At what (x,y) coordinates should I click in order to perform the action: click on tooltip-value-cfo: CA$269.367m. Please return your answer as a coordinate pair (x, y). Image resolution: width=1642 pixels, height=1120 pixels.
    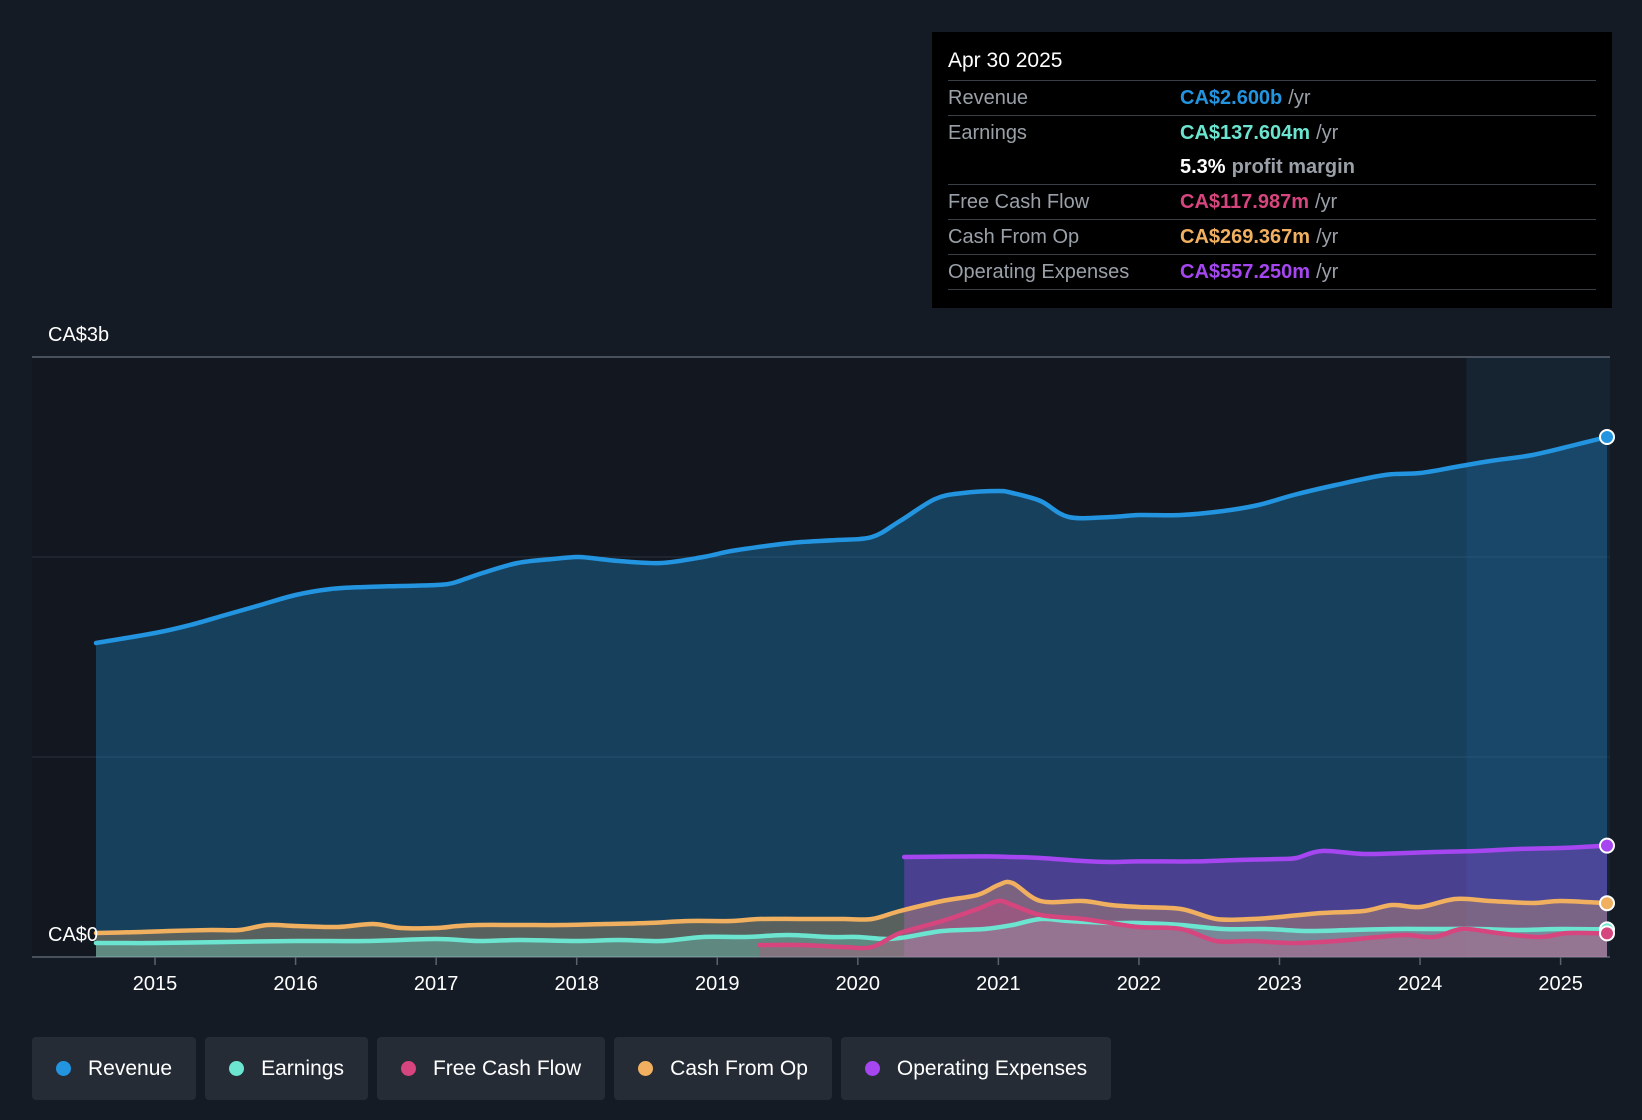
    Looking at the image, I should click on (1245, 236).